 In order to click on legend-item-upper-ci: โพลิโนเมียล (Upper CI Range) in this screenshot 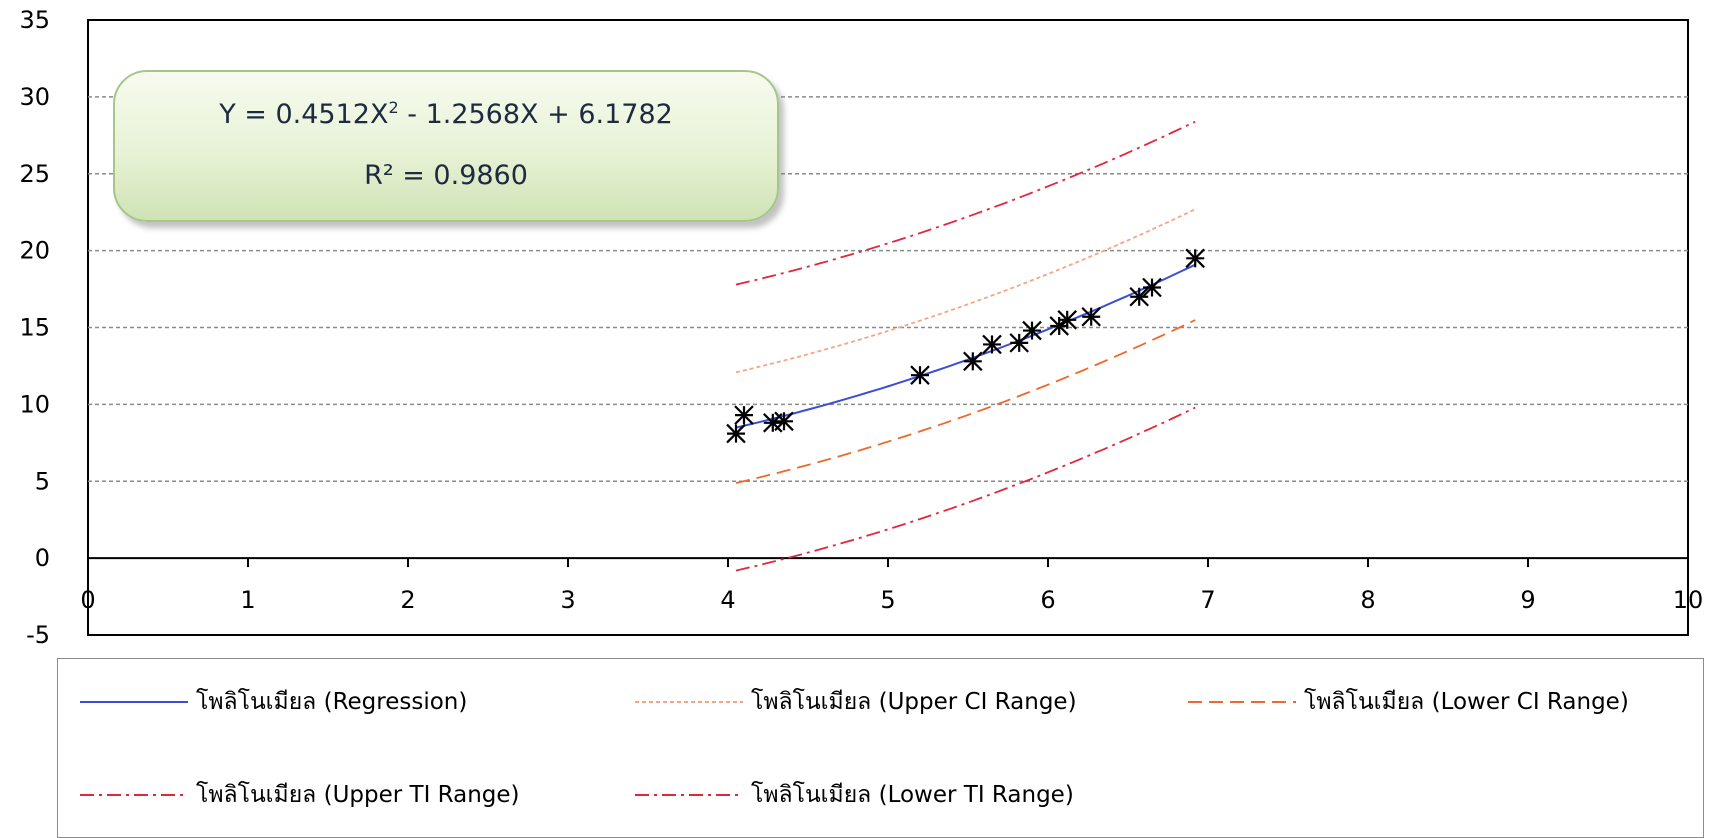, I will do `click(856, 702)`.